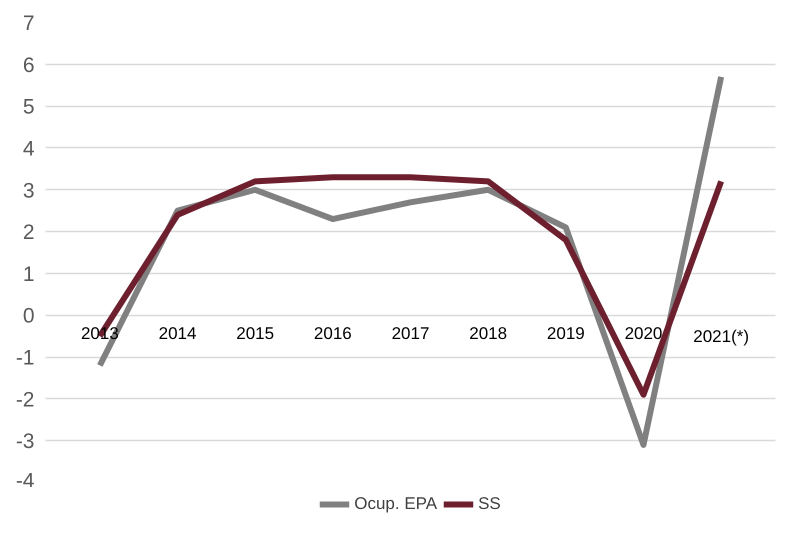 The width and height of the screenshot is (790, 560). Describe the element at coordinates (177, 334) in the screenshot. I see `x-tick-label: 2014` at that location.